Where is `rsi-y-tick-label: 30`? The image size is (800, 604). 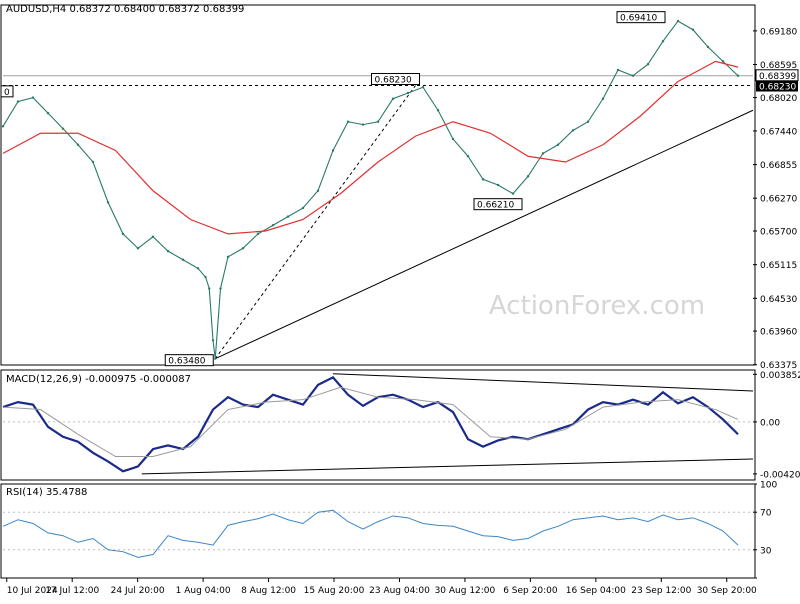
rsi-y-tick-label: 30 is located at coordinates (766, 551).